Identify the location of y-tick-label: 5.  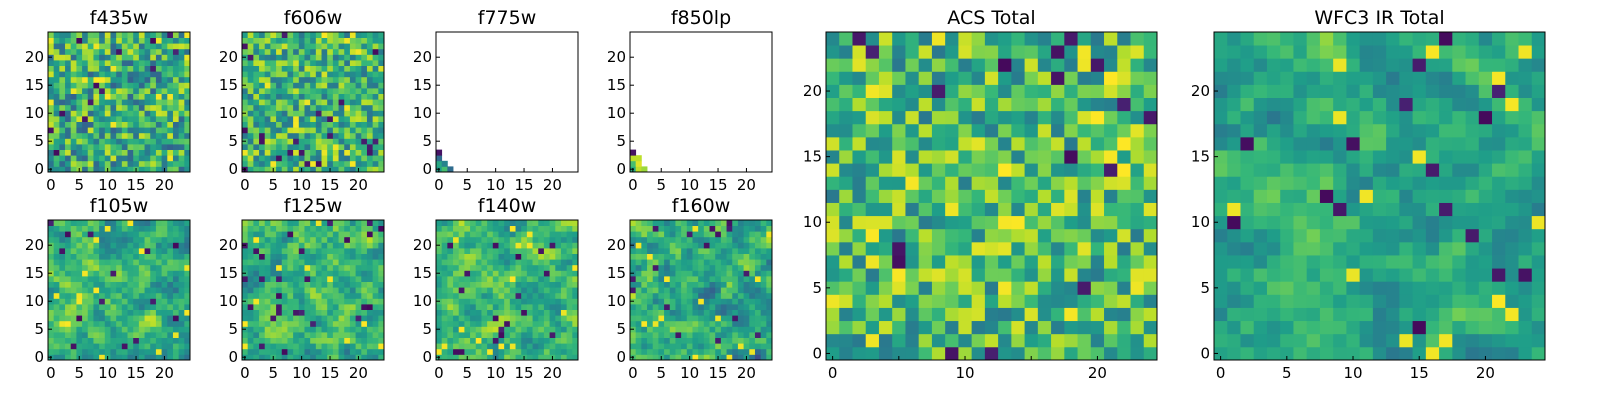
(621, 329).